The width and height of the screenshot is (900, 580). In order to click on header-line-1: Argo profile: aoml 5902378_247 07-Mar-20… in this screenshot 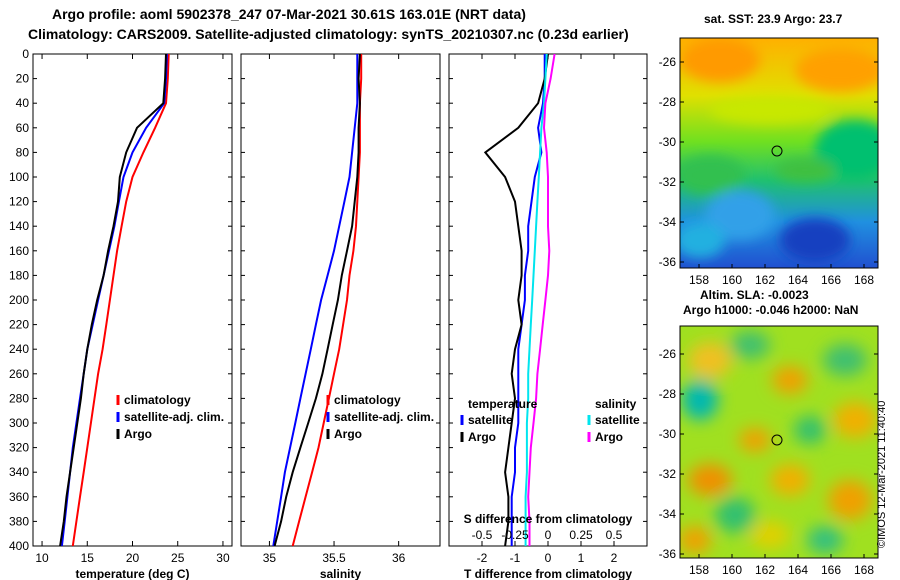, I will do `click(289, 14)`.